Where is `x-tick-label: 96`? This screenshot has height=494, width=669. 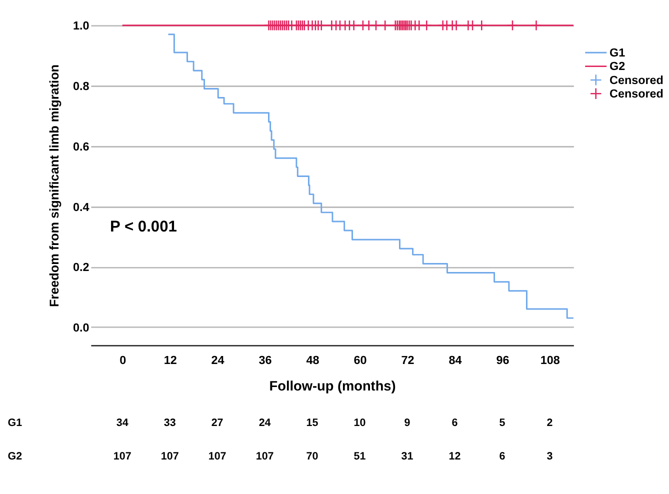 x-tick-label: 96 is located at coordinates (503, 361).